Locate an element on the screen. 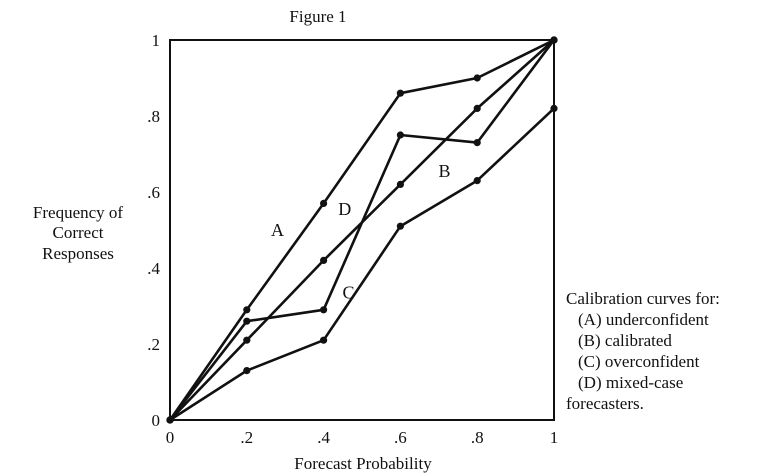 The image size is (777, 475). chart-title: Figure 1 is located at coordinates (317, 16).